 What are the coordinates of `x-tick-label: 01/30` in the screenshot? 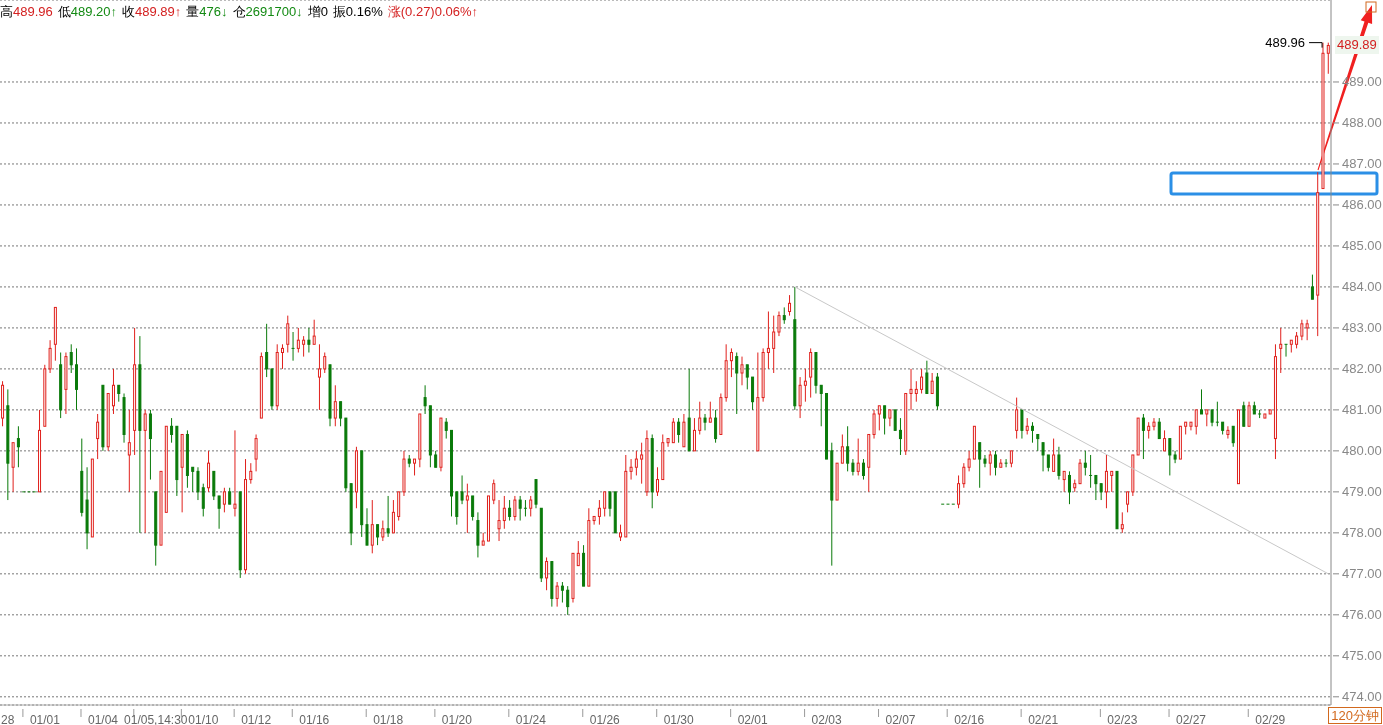 It's located at (679, 719).